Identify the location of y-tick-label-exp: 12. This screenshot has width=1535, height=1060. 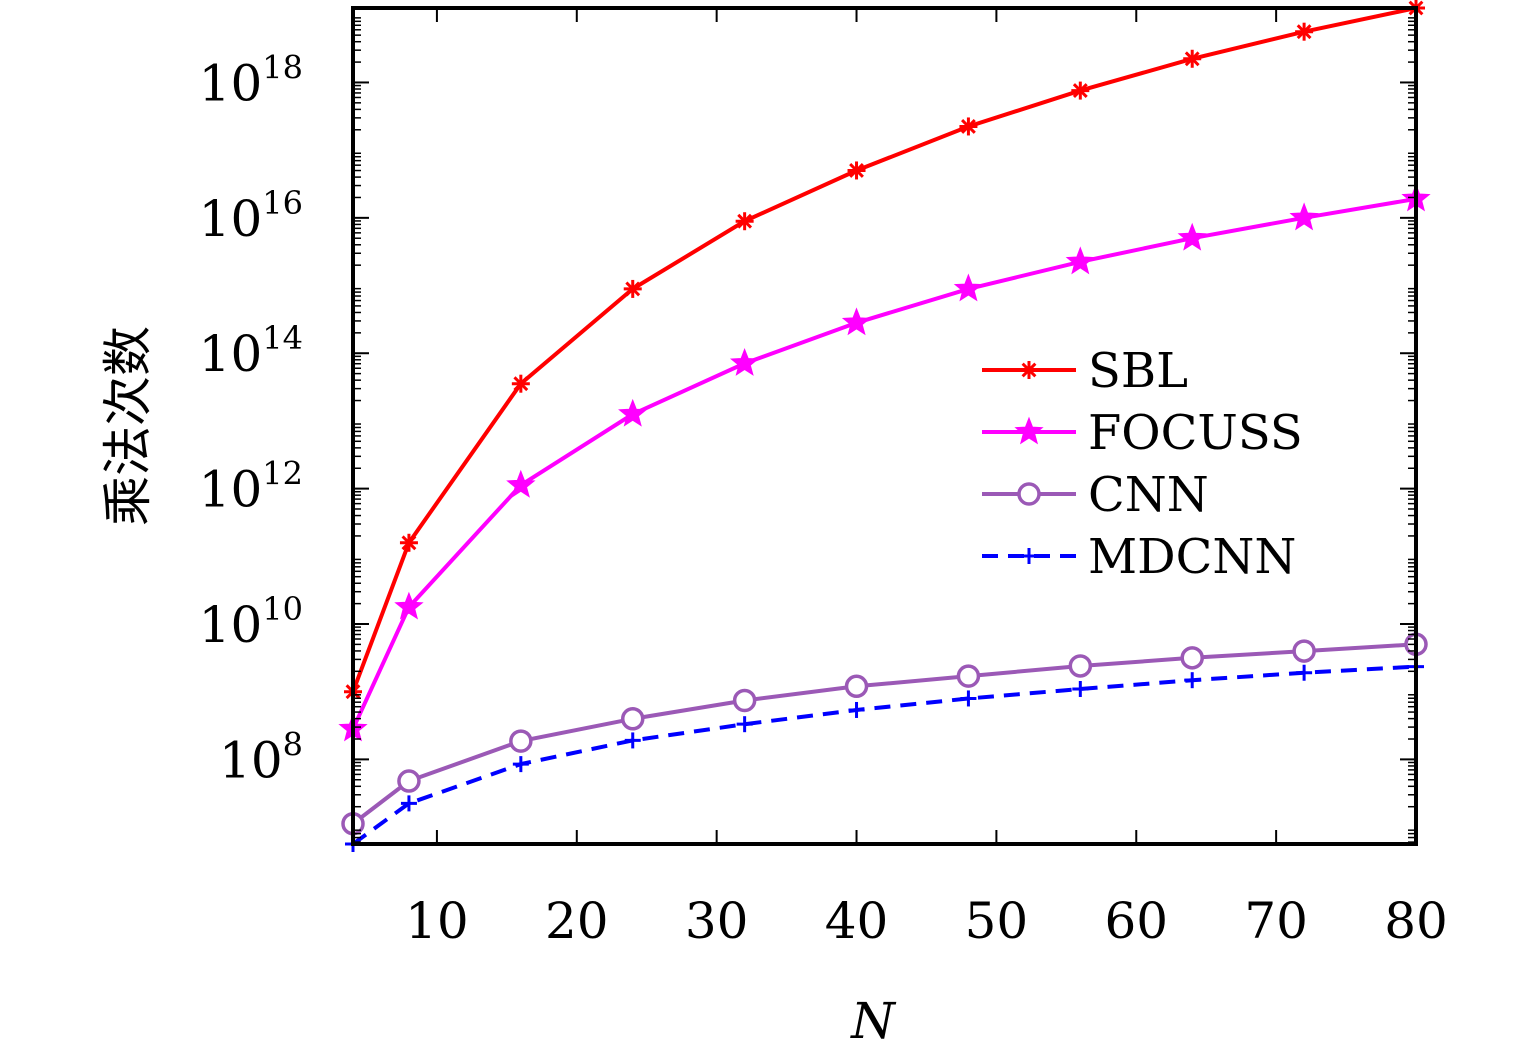
(282, 474).